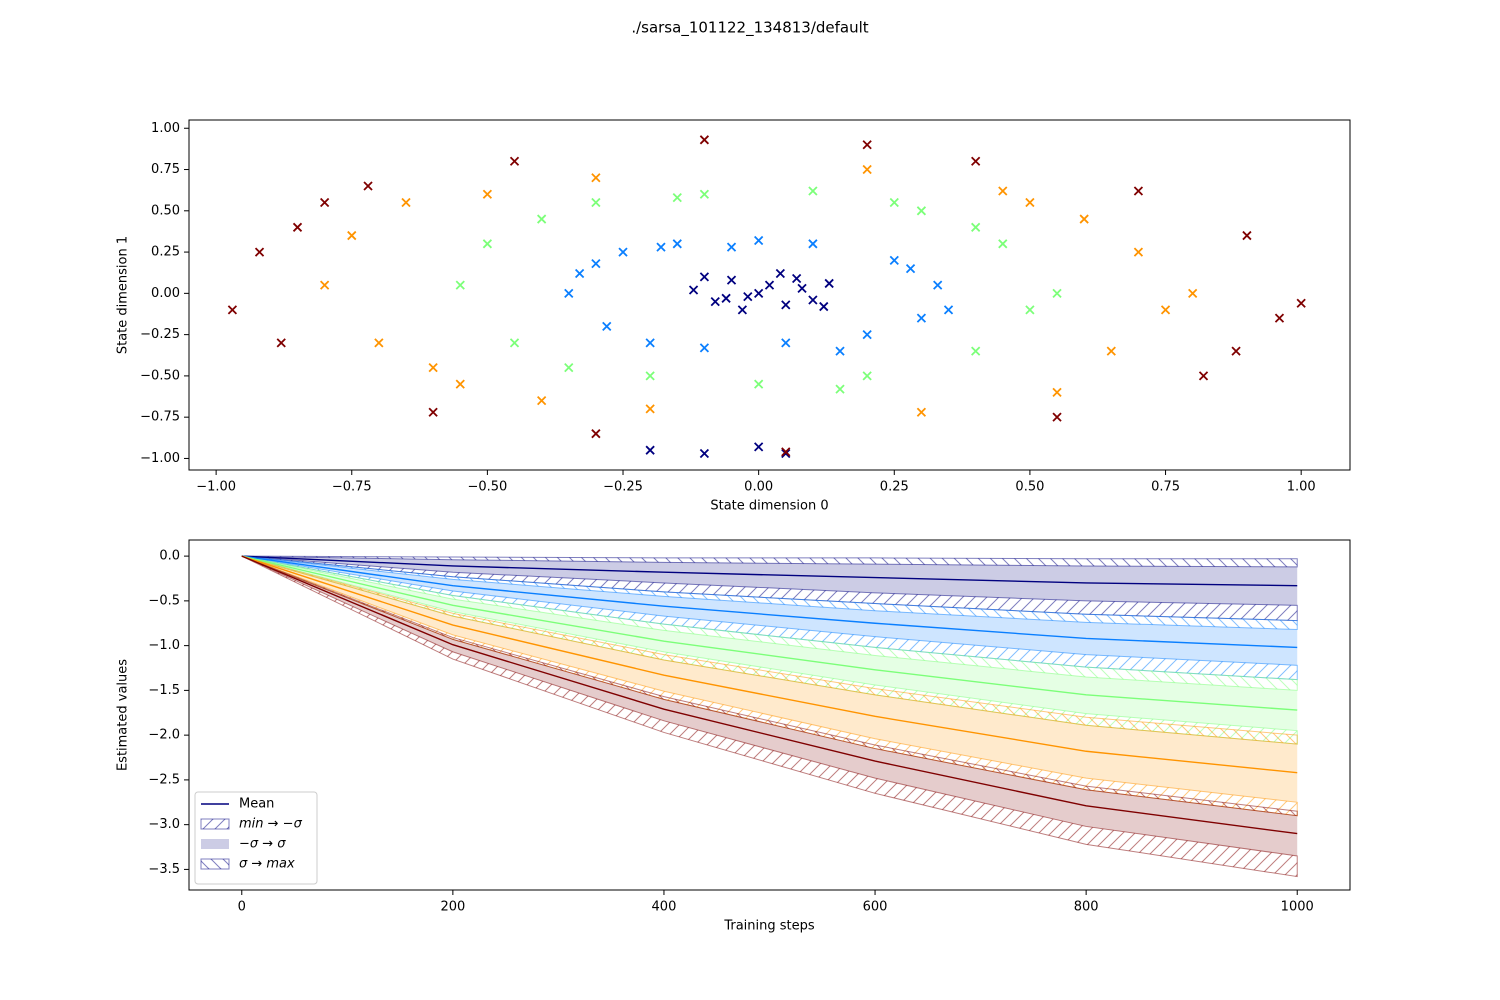 This screenshot has width=1500, height=1000. What do you see at coordinates (164, 690) in the screenshot?
I see `y-tick-label: −1.5` at bounding box center [164, 690].